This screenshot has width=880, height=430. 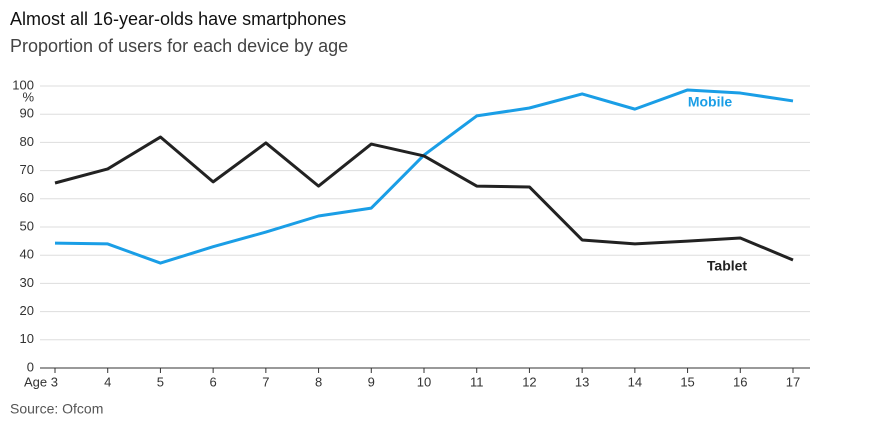 What do you see at coordinates (107, 381) in the screenshot?
I see `x-tick-label: 4` at bounding box center [107, 381].